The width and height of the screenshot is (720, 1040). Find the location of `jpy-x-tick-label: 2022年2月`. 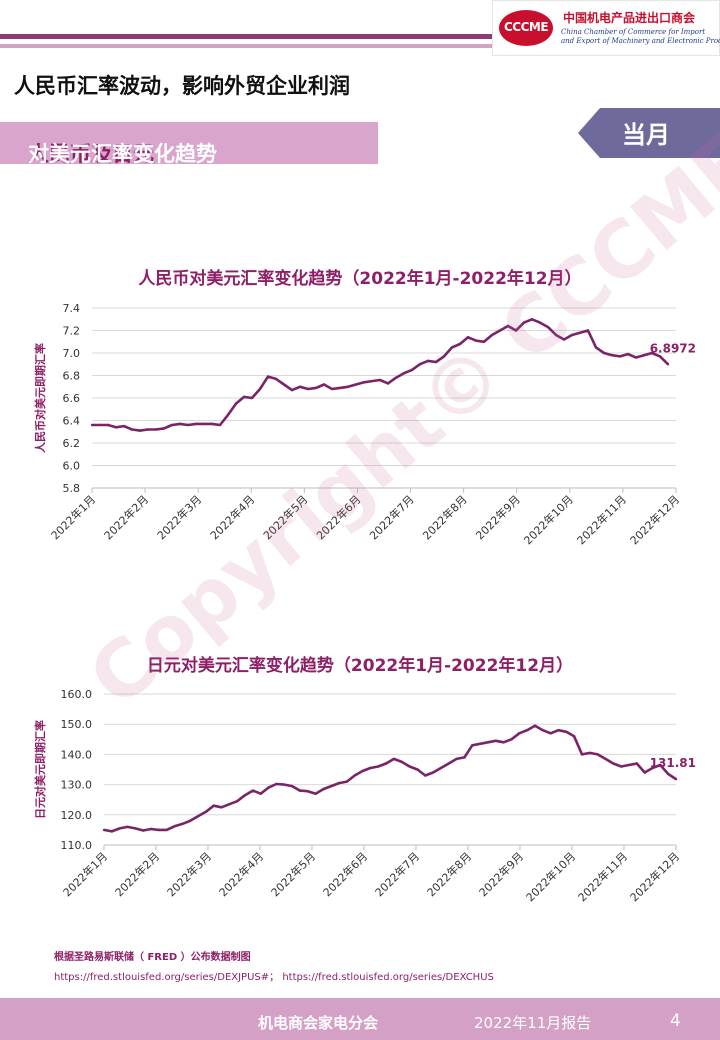

jpy-x-tick-label: 2022年2月 is located at coordinates (137, 874).